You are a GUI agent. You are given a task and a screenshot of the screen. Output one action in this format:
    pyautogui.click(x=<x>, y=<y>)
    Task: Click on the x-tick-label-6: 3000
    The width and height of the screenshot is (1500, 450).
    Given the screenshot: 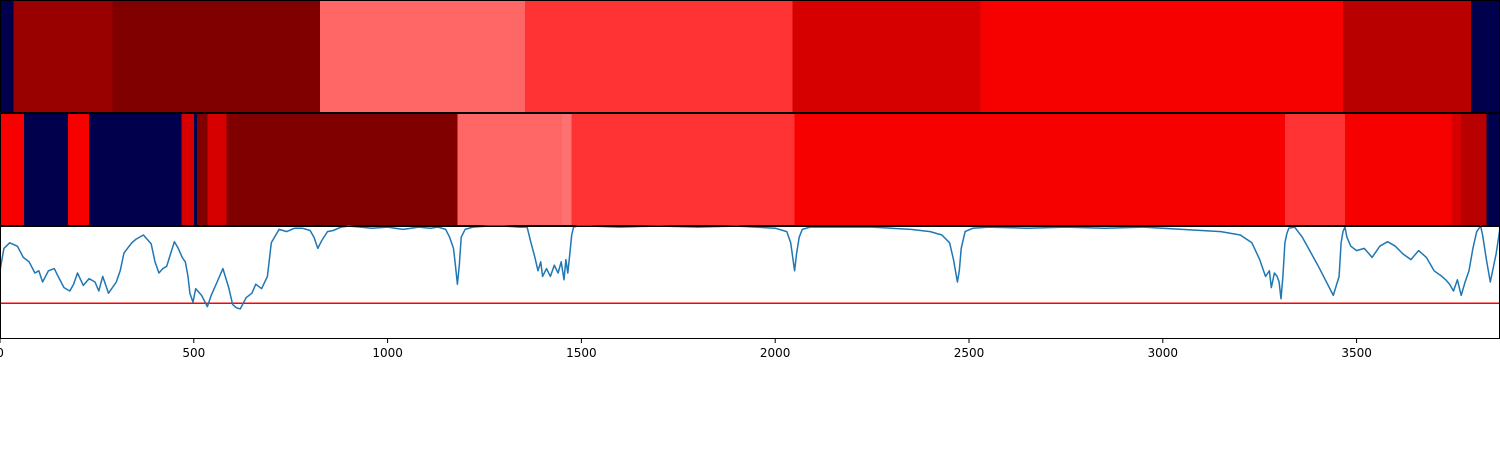 What is the action you would take?
    pyautogui.click(x=1163, y=353)
    